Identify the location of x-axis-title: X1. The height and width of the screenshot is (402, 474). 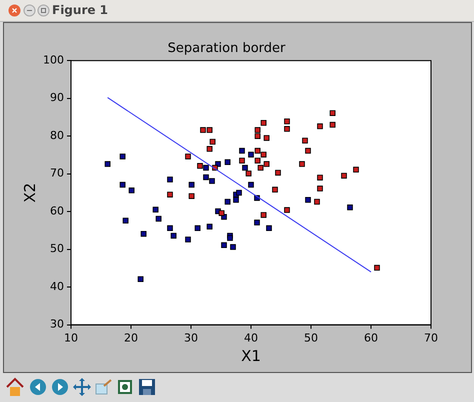
(251, 355).